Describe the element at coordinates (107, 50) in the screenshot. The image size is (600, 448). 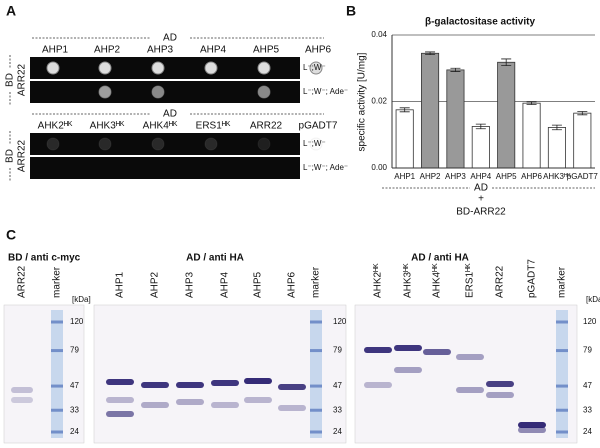
I see `column-label: AHP2` at that location.